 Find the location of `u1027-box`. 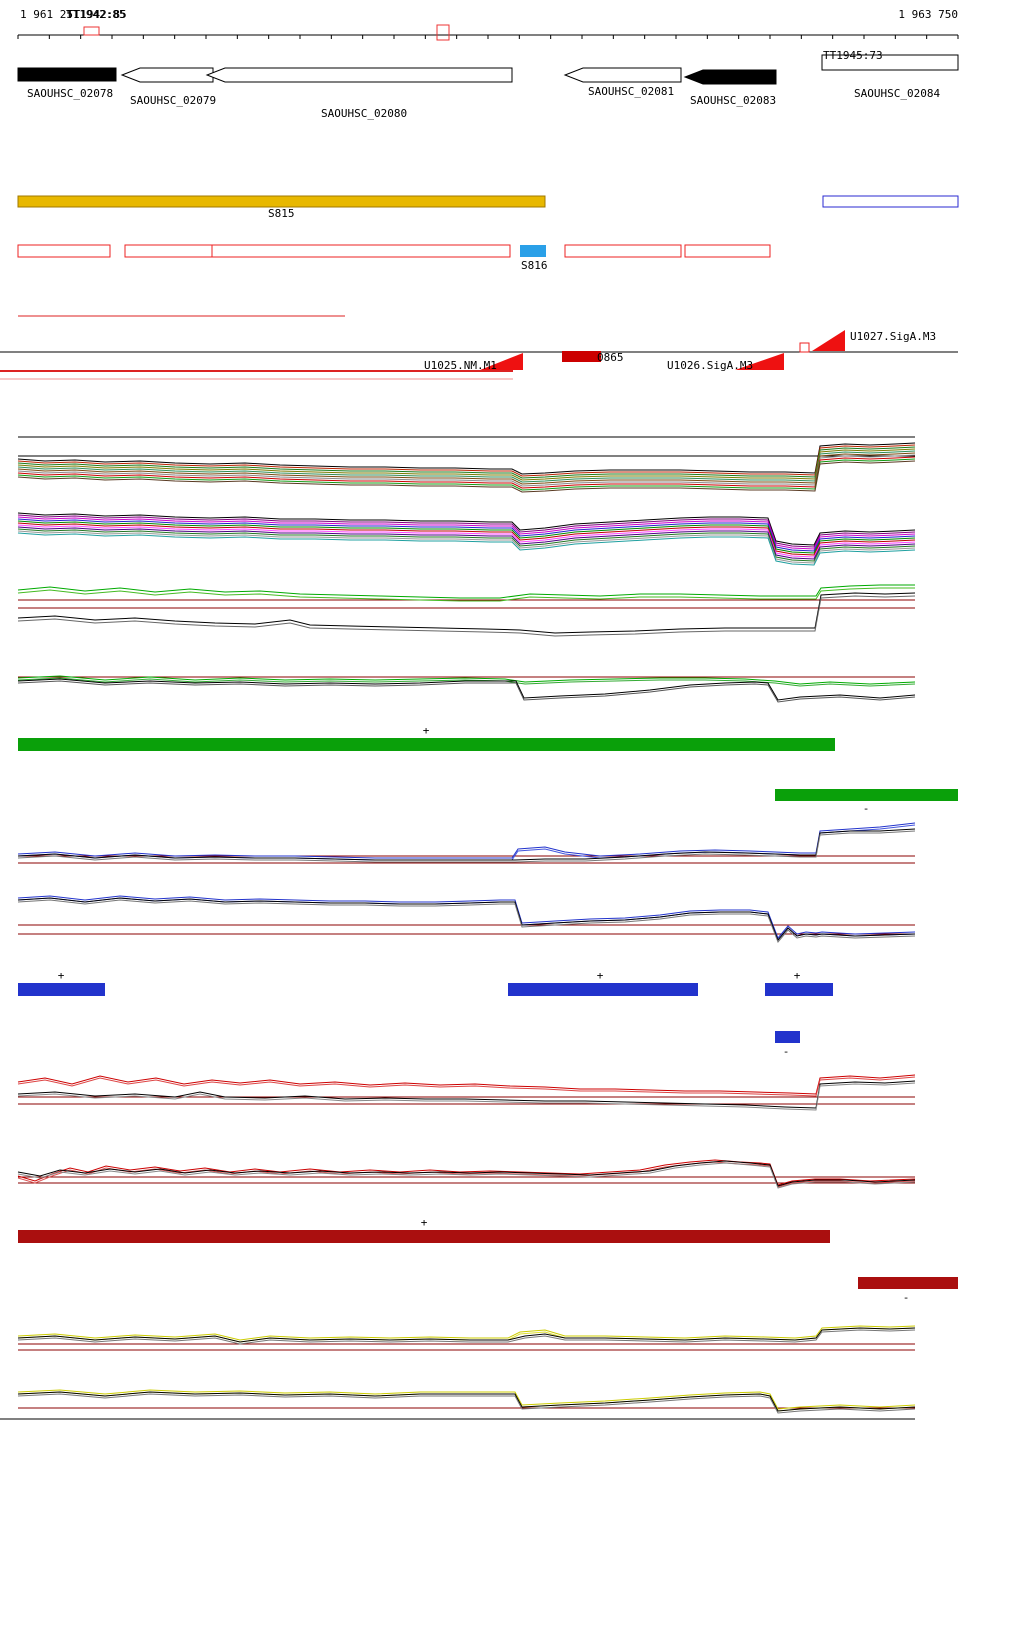

u1027-box is located at coordinates (804, 347).